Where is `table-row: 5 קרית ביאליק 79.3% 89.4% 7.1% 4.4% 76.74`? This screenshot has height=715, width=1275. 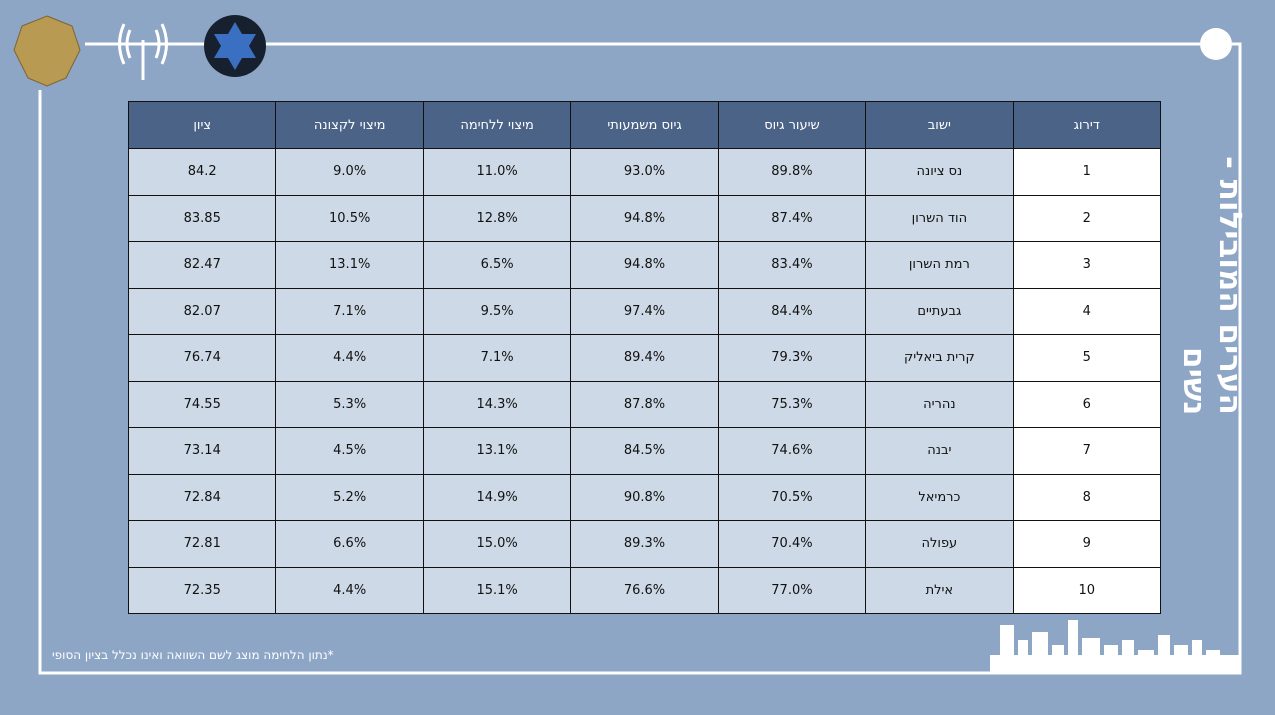
table-row: 5 קרית ביאליק 79.3% 89.4% 7.1% 4.4% 76.74 is located at coordinates (644, 358).